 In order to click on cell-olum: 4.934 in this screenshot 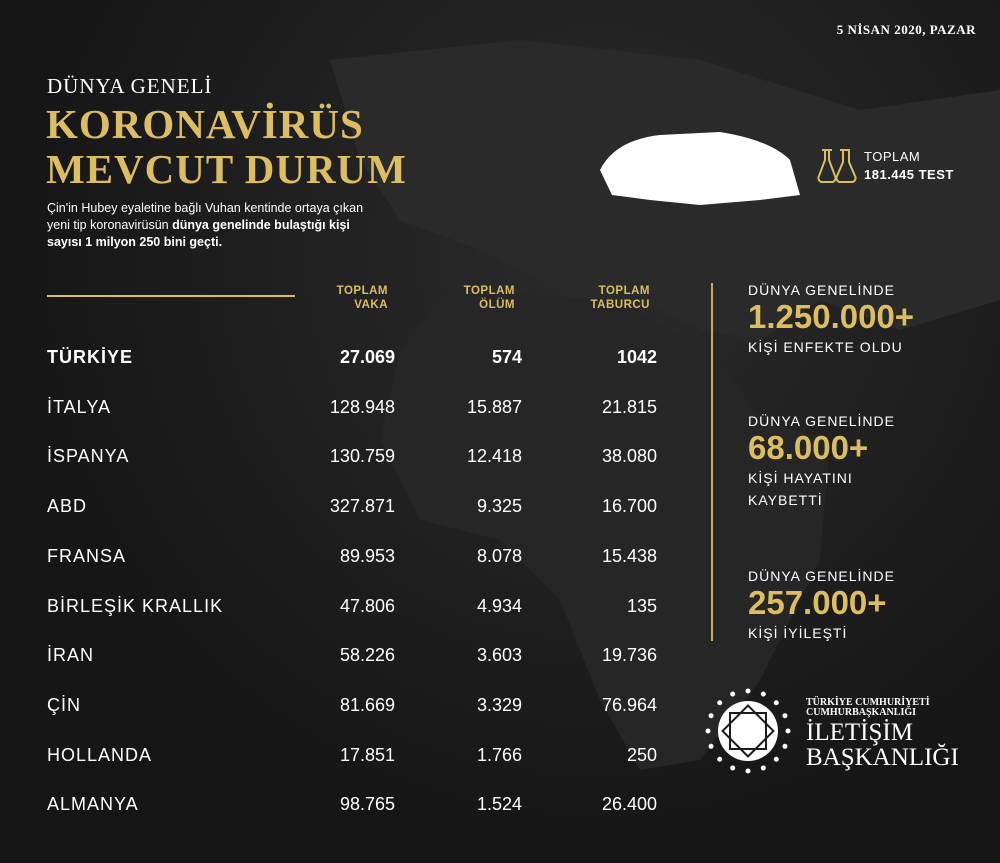, I will do `click(499, 605)`.